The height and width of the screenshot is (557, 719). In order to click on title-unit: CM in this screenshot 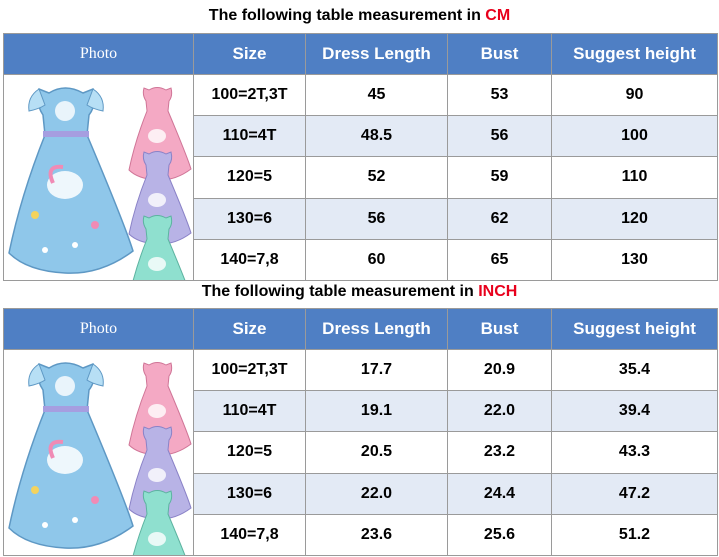, I will do `click(498, 15)`.